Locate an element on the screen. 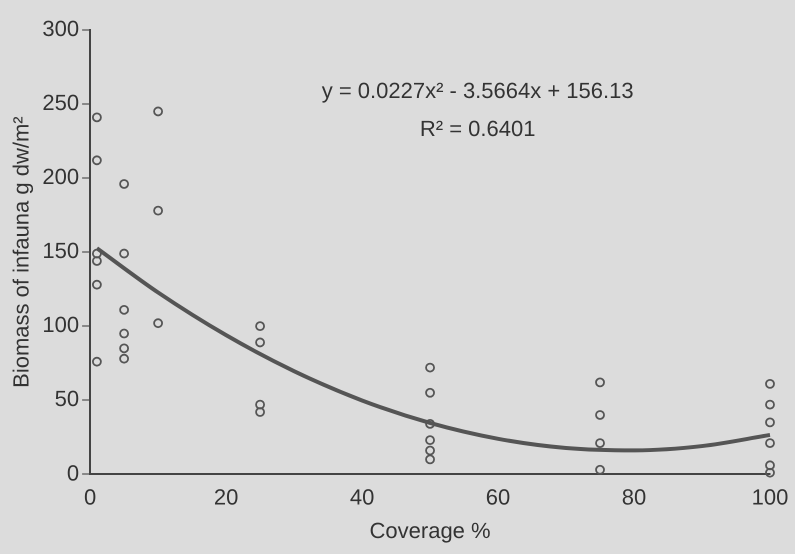  y-axis-title: Biomass of infauna g dw/m² is located at coordinates (21, 252).